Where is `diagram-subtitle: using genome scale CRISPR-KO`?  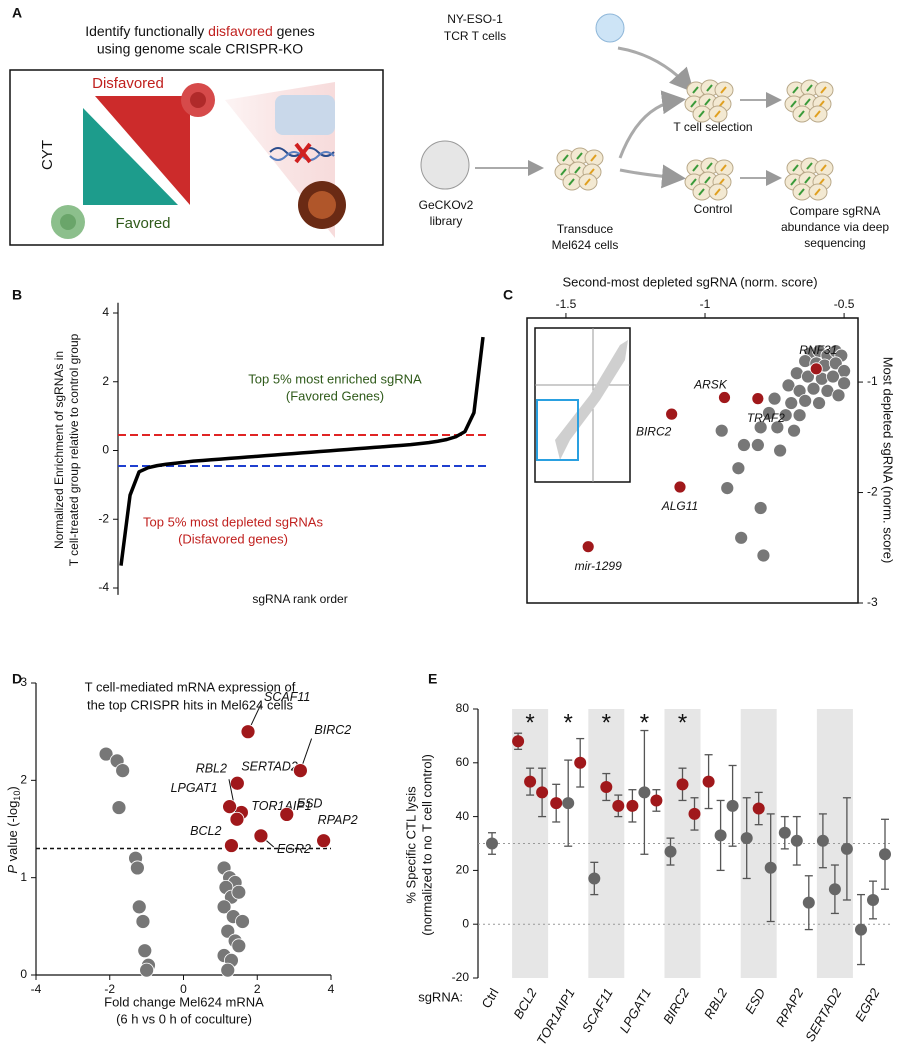
diagram-subtitle: using genome scale CRISPR-KO is located at coordinates (200, 49).